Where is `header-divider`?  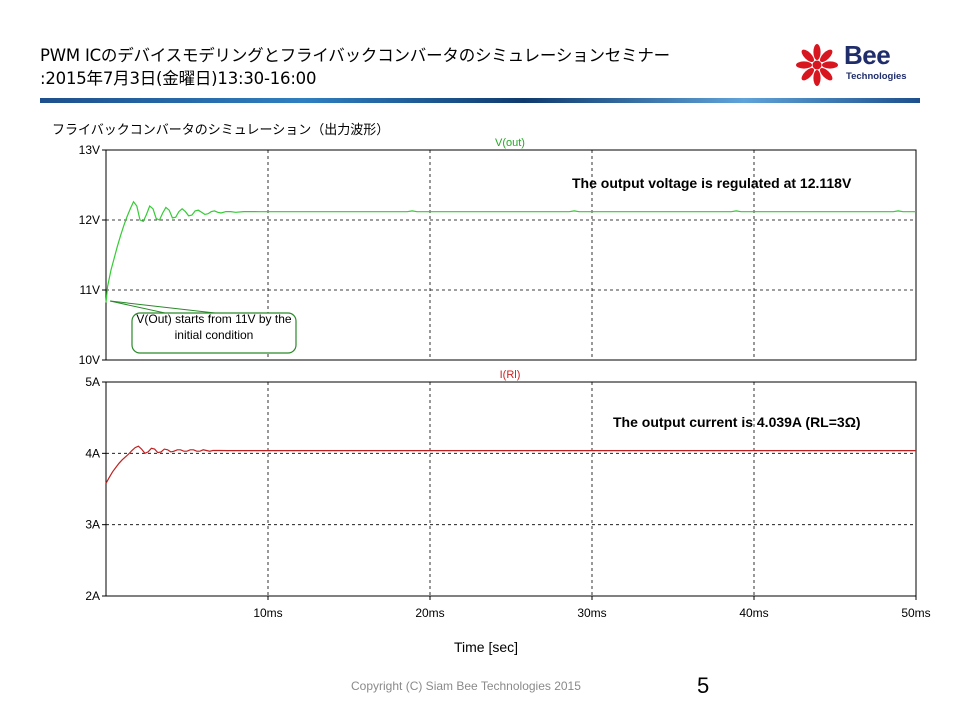
header-divider is located at coordinates (480, 100).